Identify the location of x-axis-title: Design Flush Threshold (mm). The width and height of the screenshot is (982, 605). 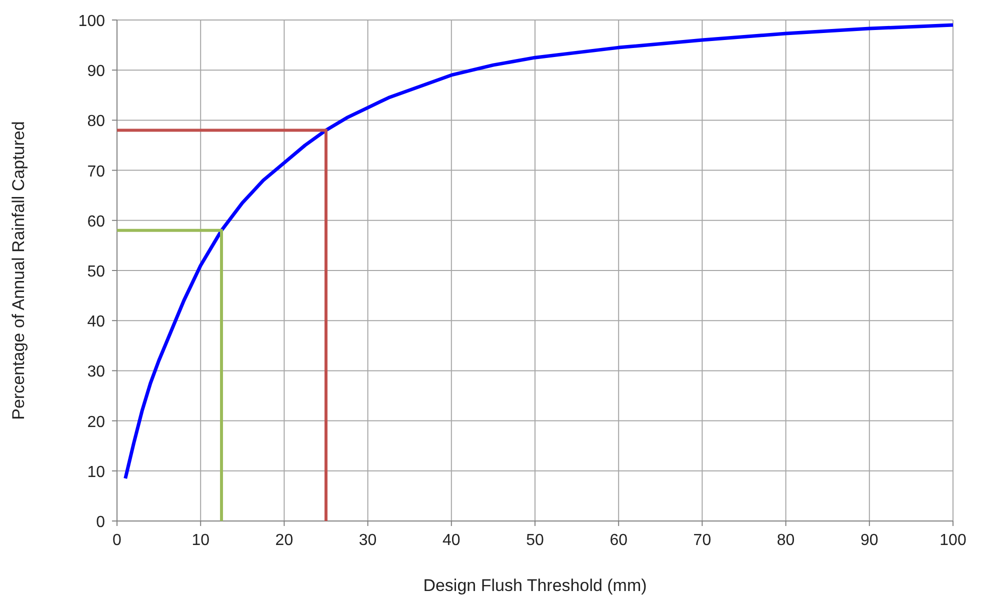
(535, 585).